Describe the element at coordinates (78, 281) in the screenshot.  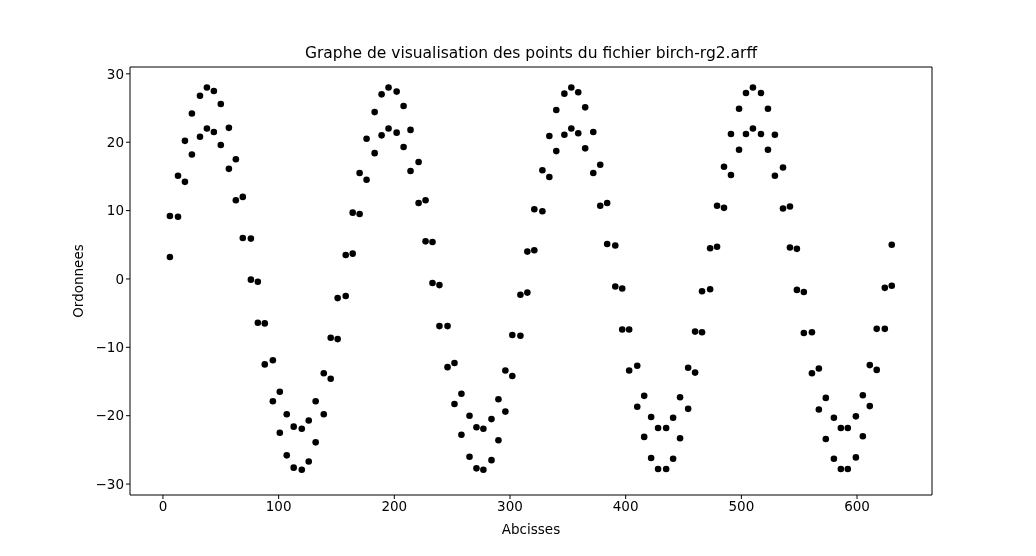
I see `y-axis-title: Ordonnees` at that location.